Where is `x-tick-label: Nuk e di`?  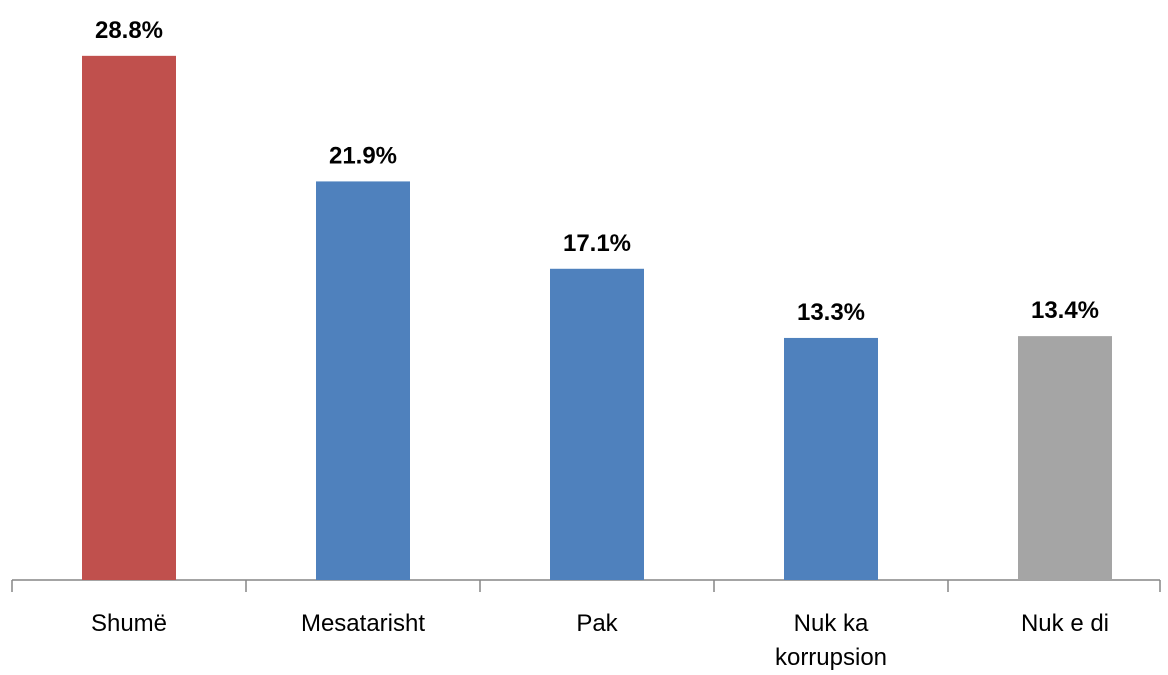
x-tick-label: Nuk e di is located at coordinates (1065, 623).